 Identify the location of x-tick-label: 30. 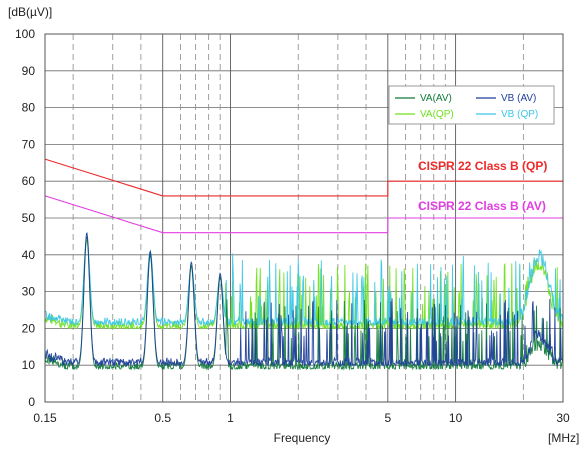
(563, 418).